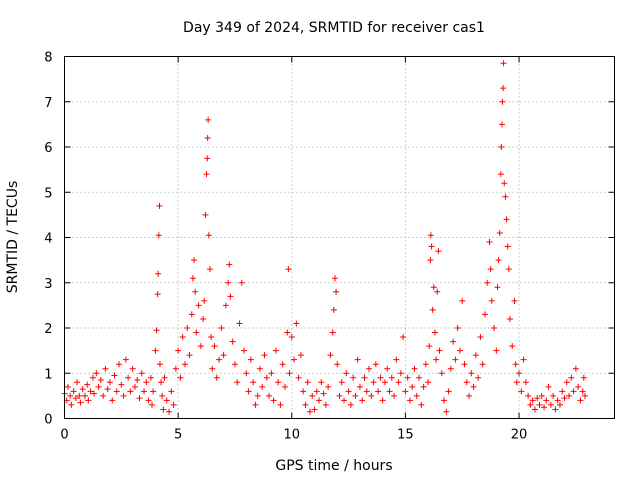  What do you see at coordinates (48, 374) in the screenshot?
I see `y-tick-label: 1` at bounding box center [48, 374].